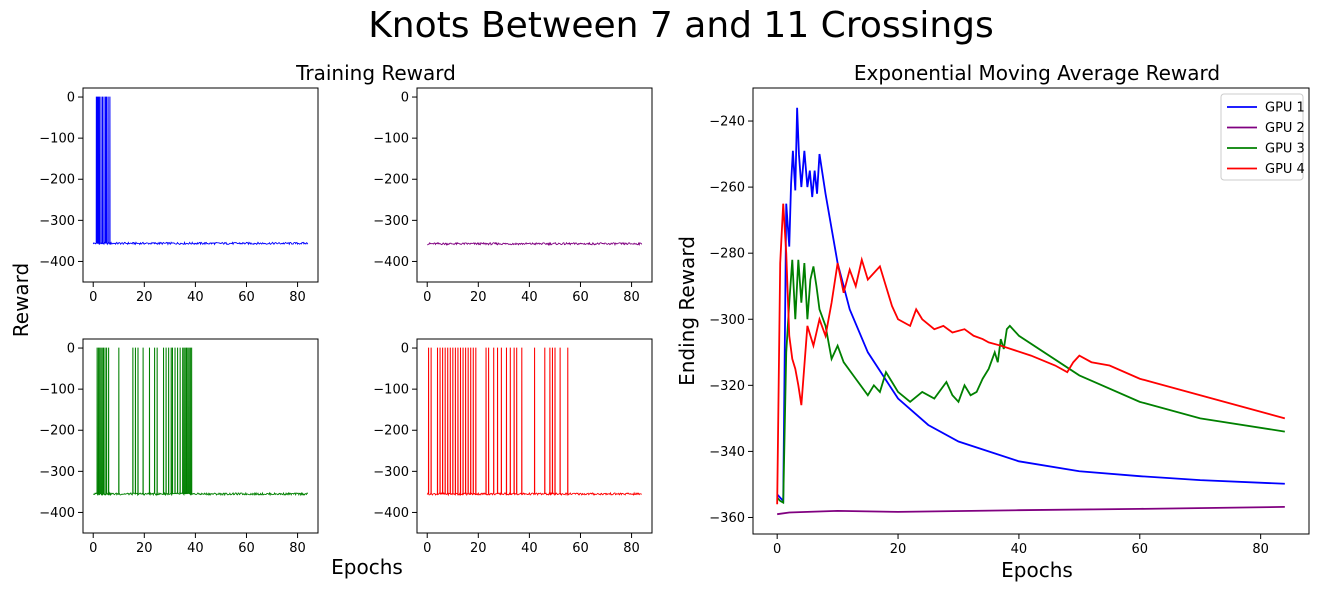  What do you see at coordinates (681, 25) in the screenshot?
I see `figure-title: Knots Between 7 and 11 Crossings` at bounding box center [681, 25].